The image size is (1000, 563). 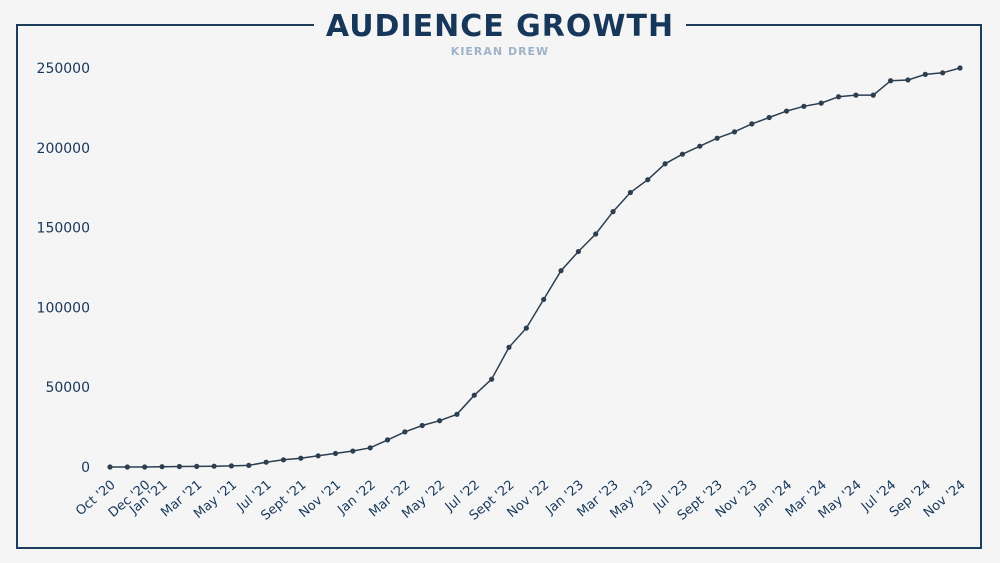 What do you see at coordinates (63, 229) in the screenshot?
I see `y-tick-label: 150000` at bounding box center [63, 229].